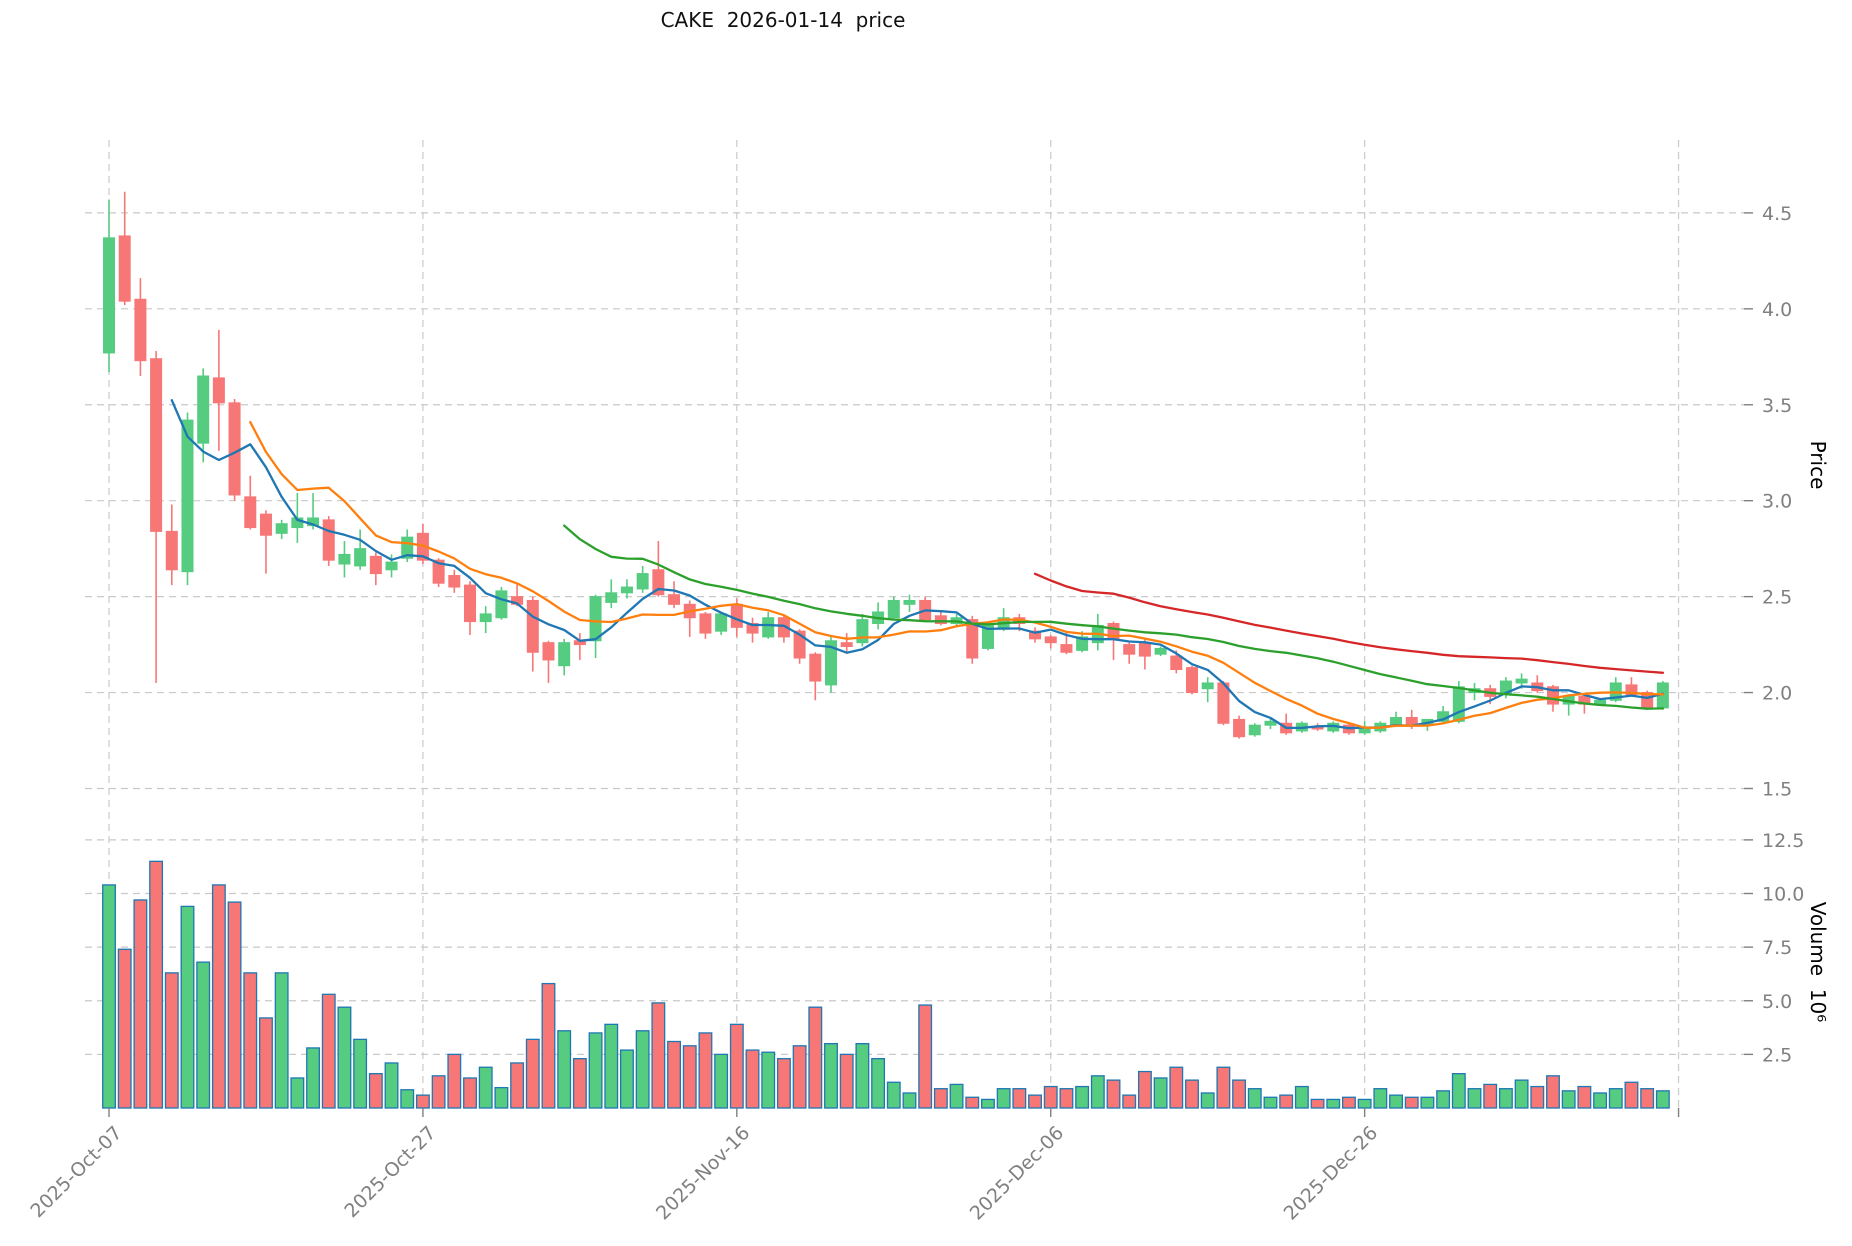 This screenshot has height=1246, width=1852. What do you see at coordinates (1818, 962) in the screenshot?
I see `volume-axis-label: Volume 10⁶` at bounding box center [1818, 962].